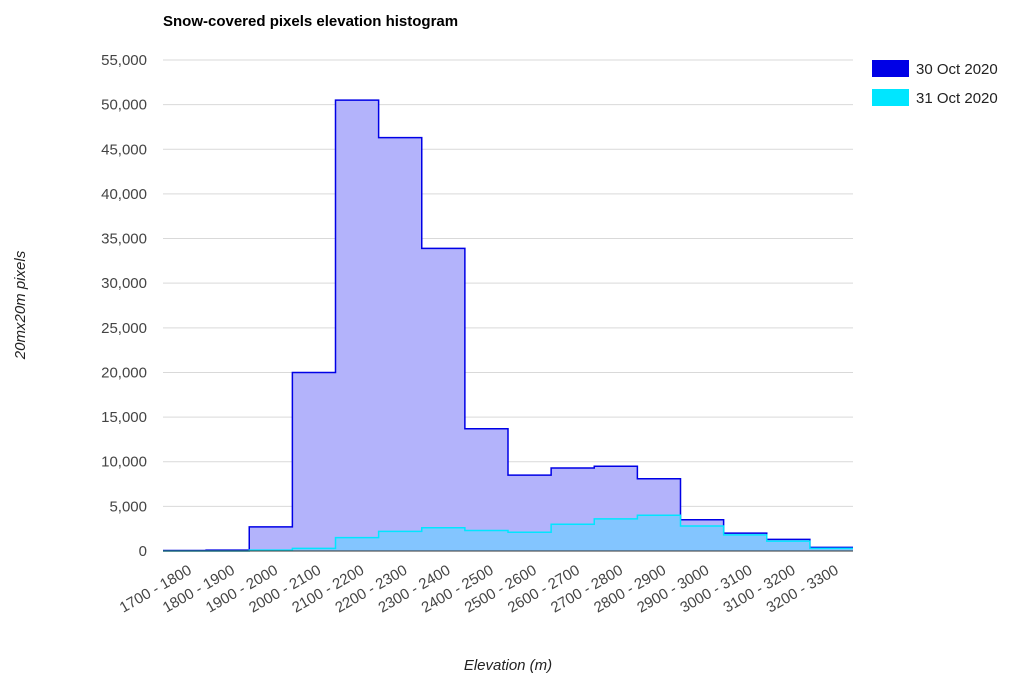  What do you see at coordinates (124, 328) in the screenshot?
I see `y-tick-label: 25,000` at bounding box center [124, 328].